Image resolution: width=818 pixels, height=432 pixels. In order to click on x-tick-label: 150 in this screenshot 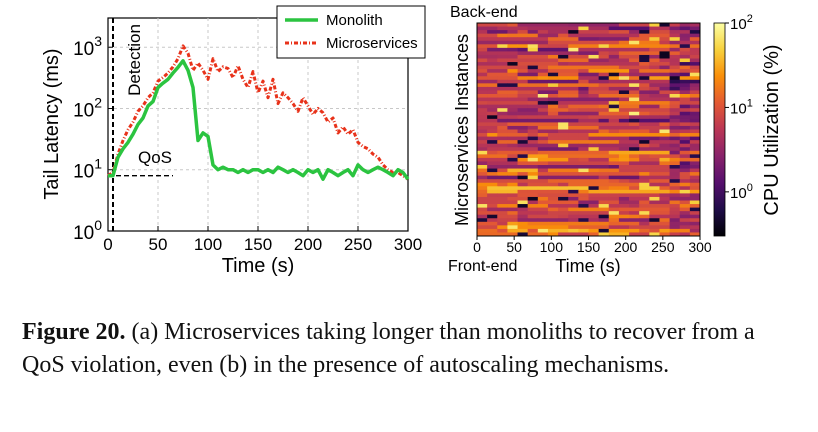, I will do `click(258, 244)`.